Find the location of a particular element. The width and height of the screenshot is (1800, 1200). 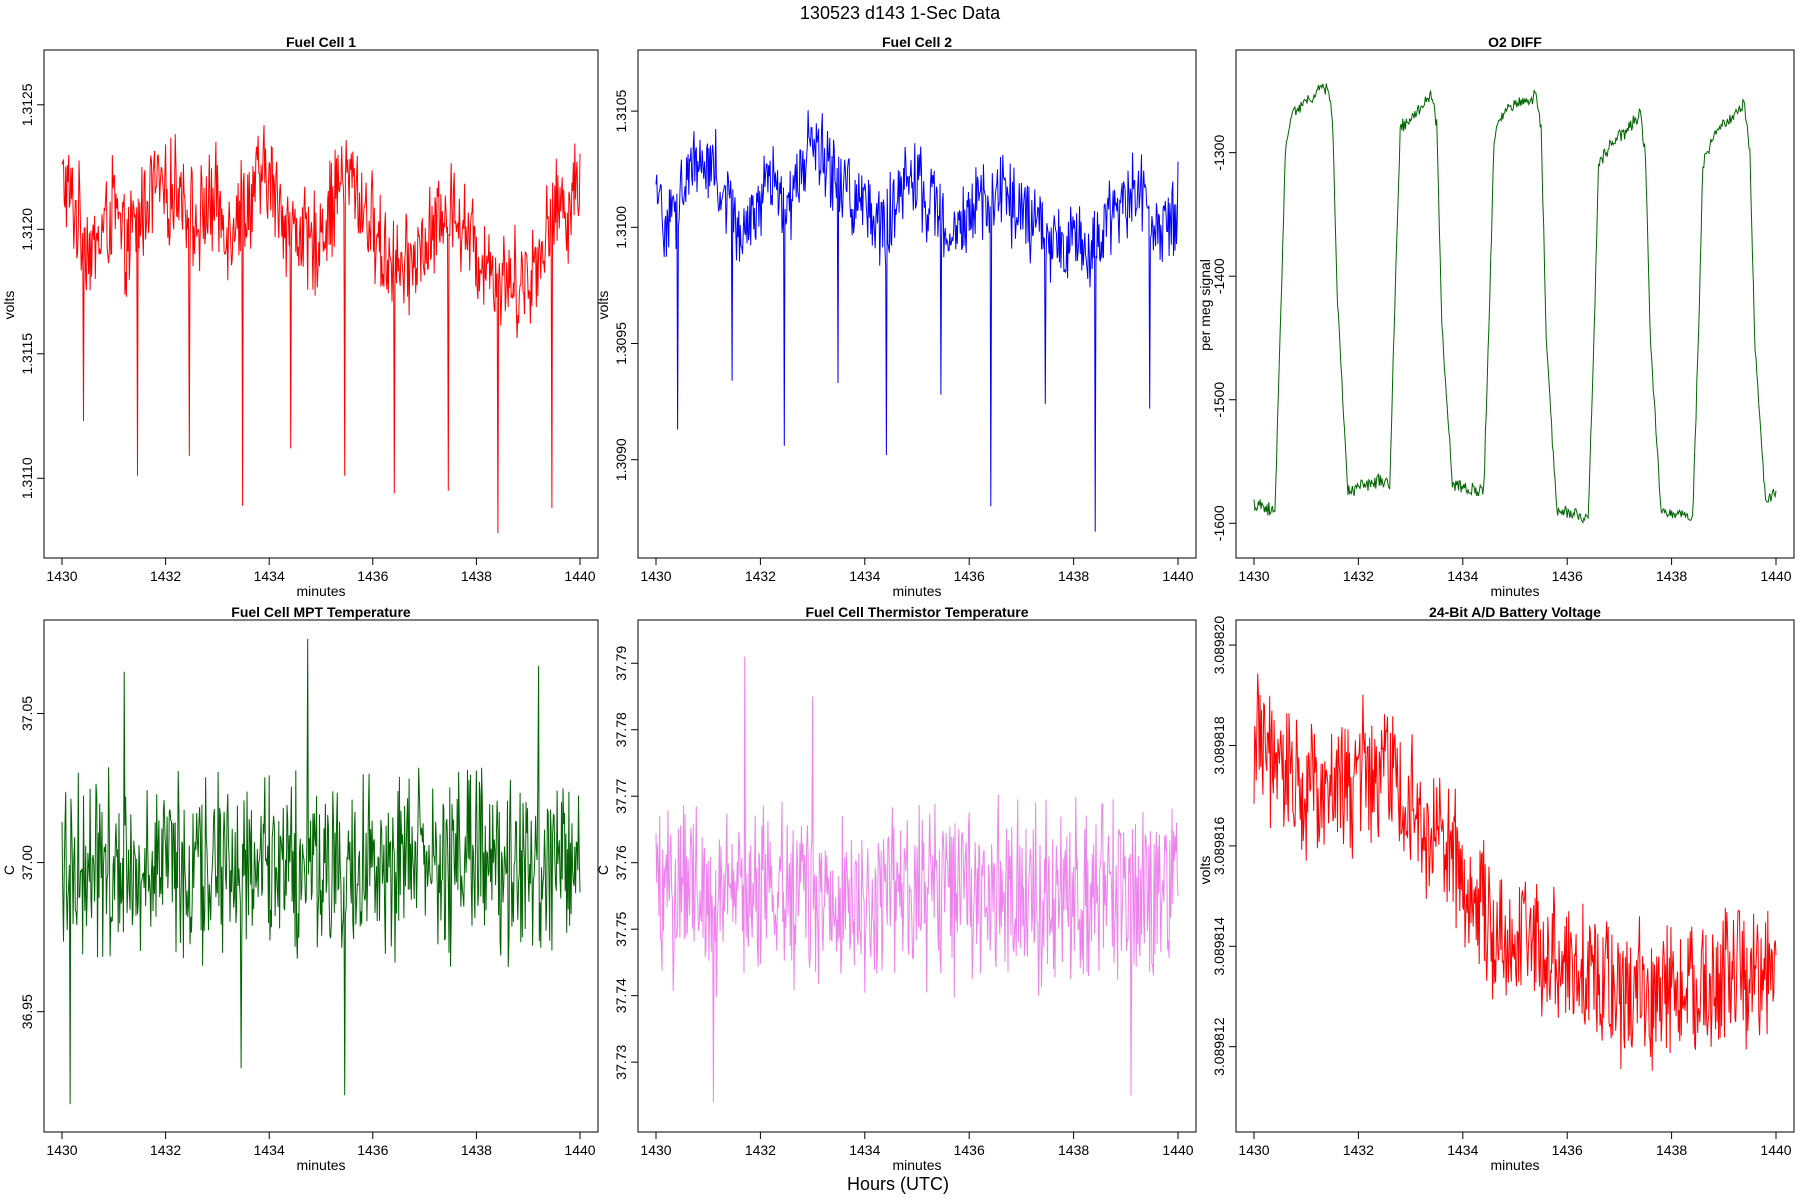

panel-5-ytick-label-0: 37.73 is located at coordinates (621, 1061).